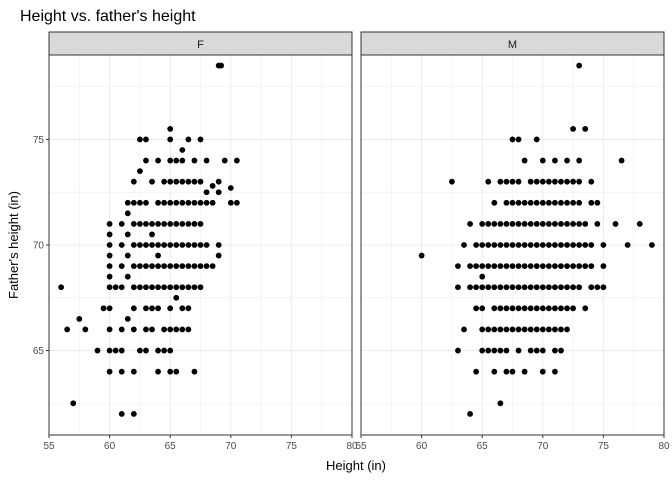  What do you see at coordinates (200, 45) in the screenshot?
I see `facet-strip-label: F` at bounding box center [200, 45].